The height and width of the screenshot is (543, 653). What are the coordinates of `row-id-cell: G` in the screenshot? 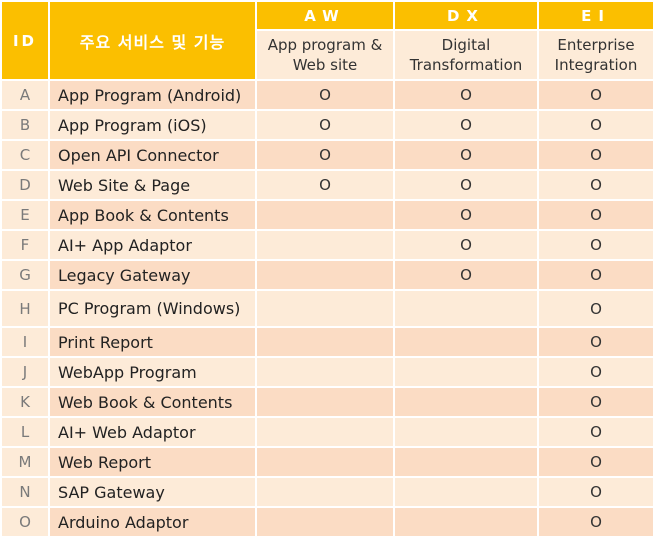 It's located at (25, 275).